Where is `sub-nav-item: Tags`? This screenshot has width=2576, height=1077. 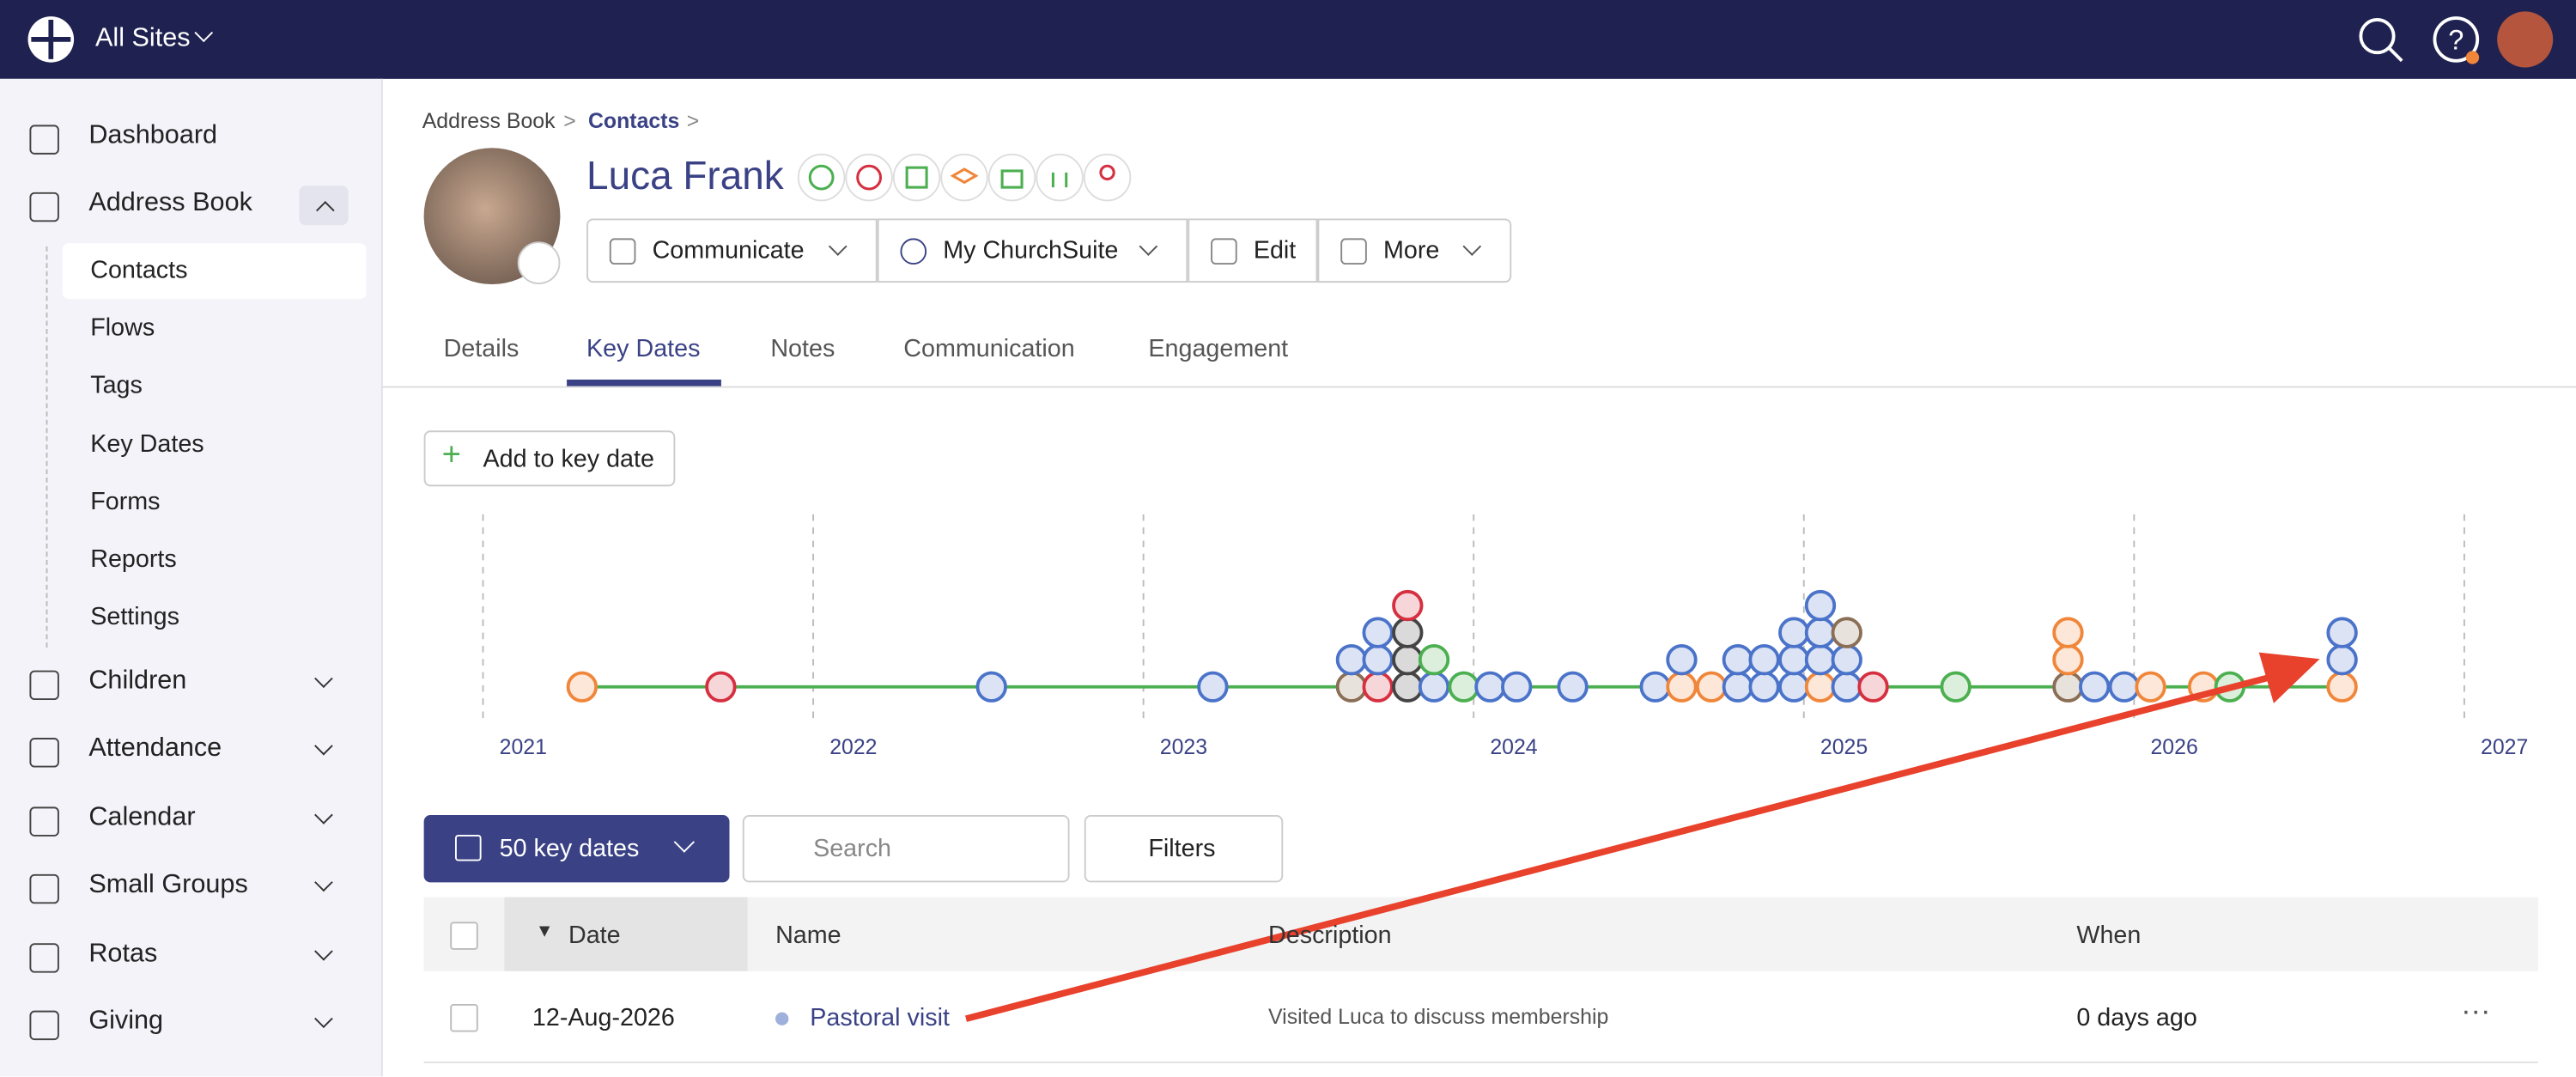
sub-nav-item: Tags is located at coordinates (117, 386).